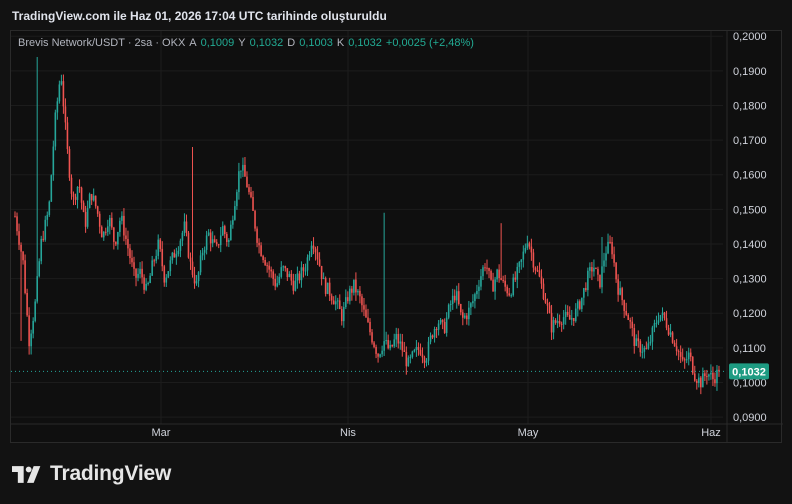  I want to click on brand-name: TradingView, so click(111, 473).